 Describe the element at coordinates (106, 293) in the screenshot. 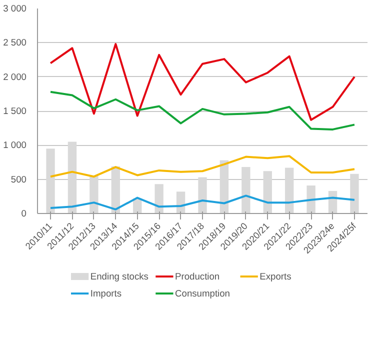

I see `legend-label: Imports` at that location.